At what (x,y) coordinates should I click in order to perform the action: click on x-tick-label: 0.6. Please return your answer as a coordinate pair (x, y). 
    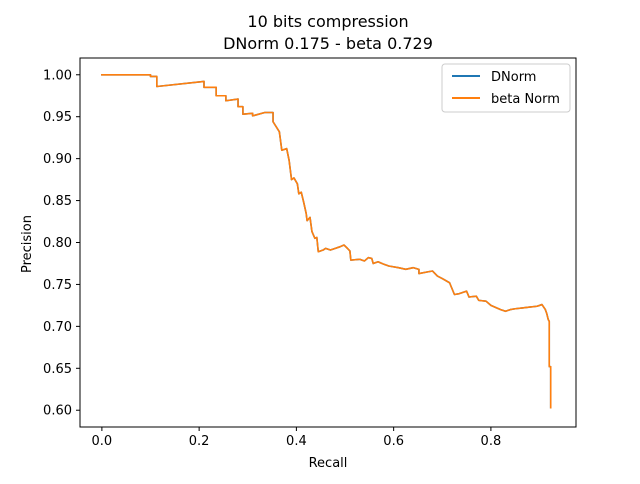
    Looking at the image, I should click on (393, 441).